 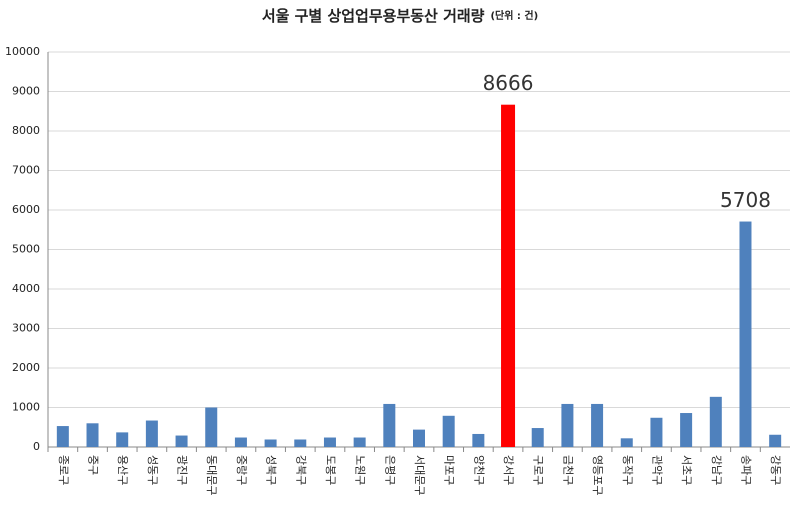 What do you see at coordinates (182, 470) in the screenshot?
I see `x-tick-label: 광진구` at bounding box center [182, 470].